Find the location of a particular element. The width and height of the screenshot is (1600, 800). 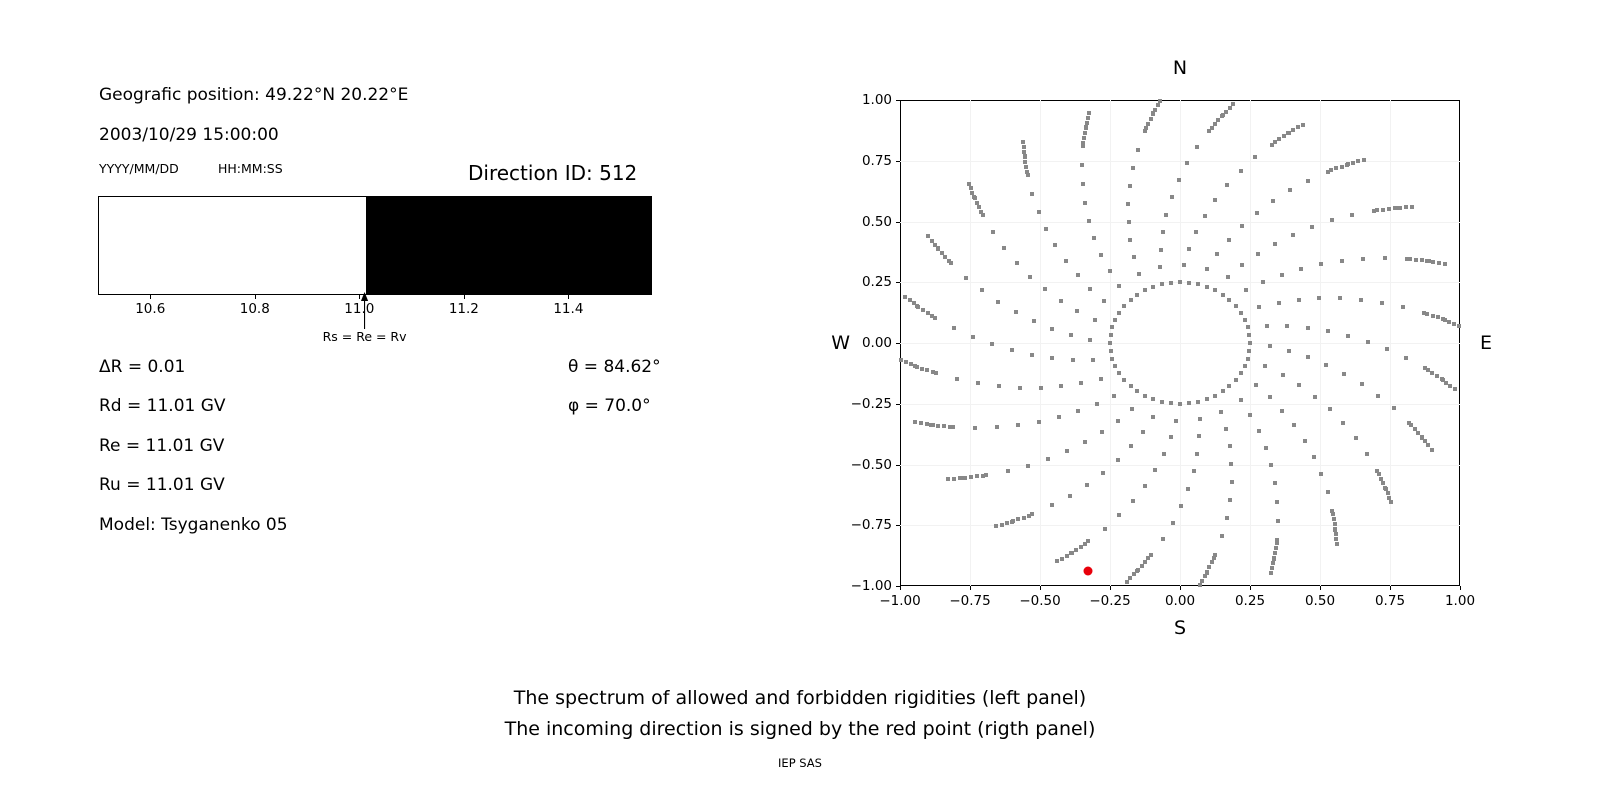

compass-north-label: N is located at coordinates (1180, 68).